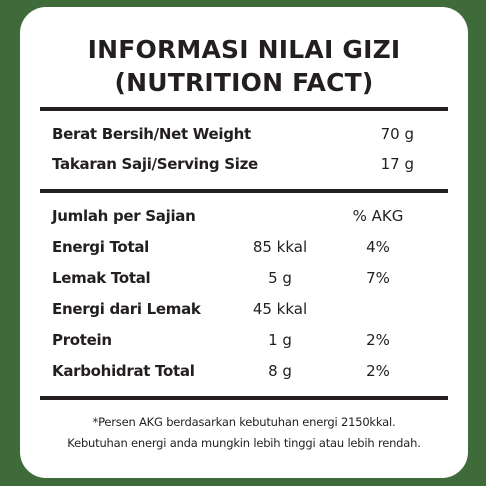 The height and width of the screenshot is (486, 486). What do you see at coordinates (244, 340) in the screenshot?
I see `table-row: Protein 1 g 2%` at bounding box center [244, 340].